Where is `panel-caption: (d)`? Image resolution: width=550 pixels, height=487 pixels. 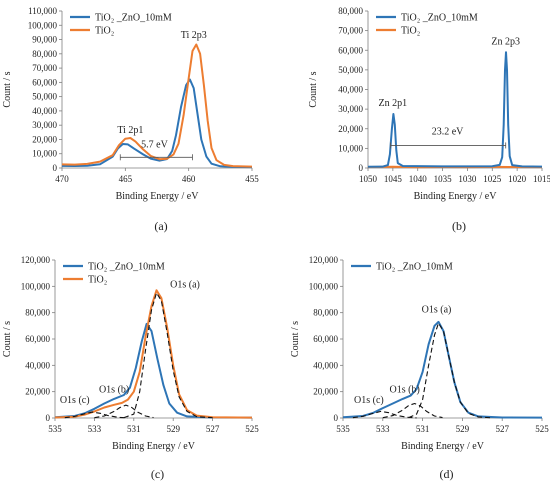
panel-caption: (d) is located at coordinates (447, 474).